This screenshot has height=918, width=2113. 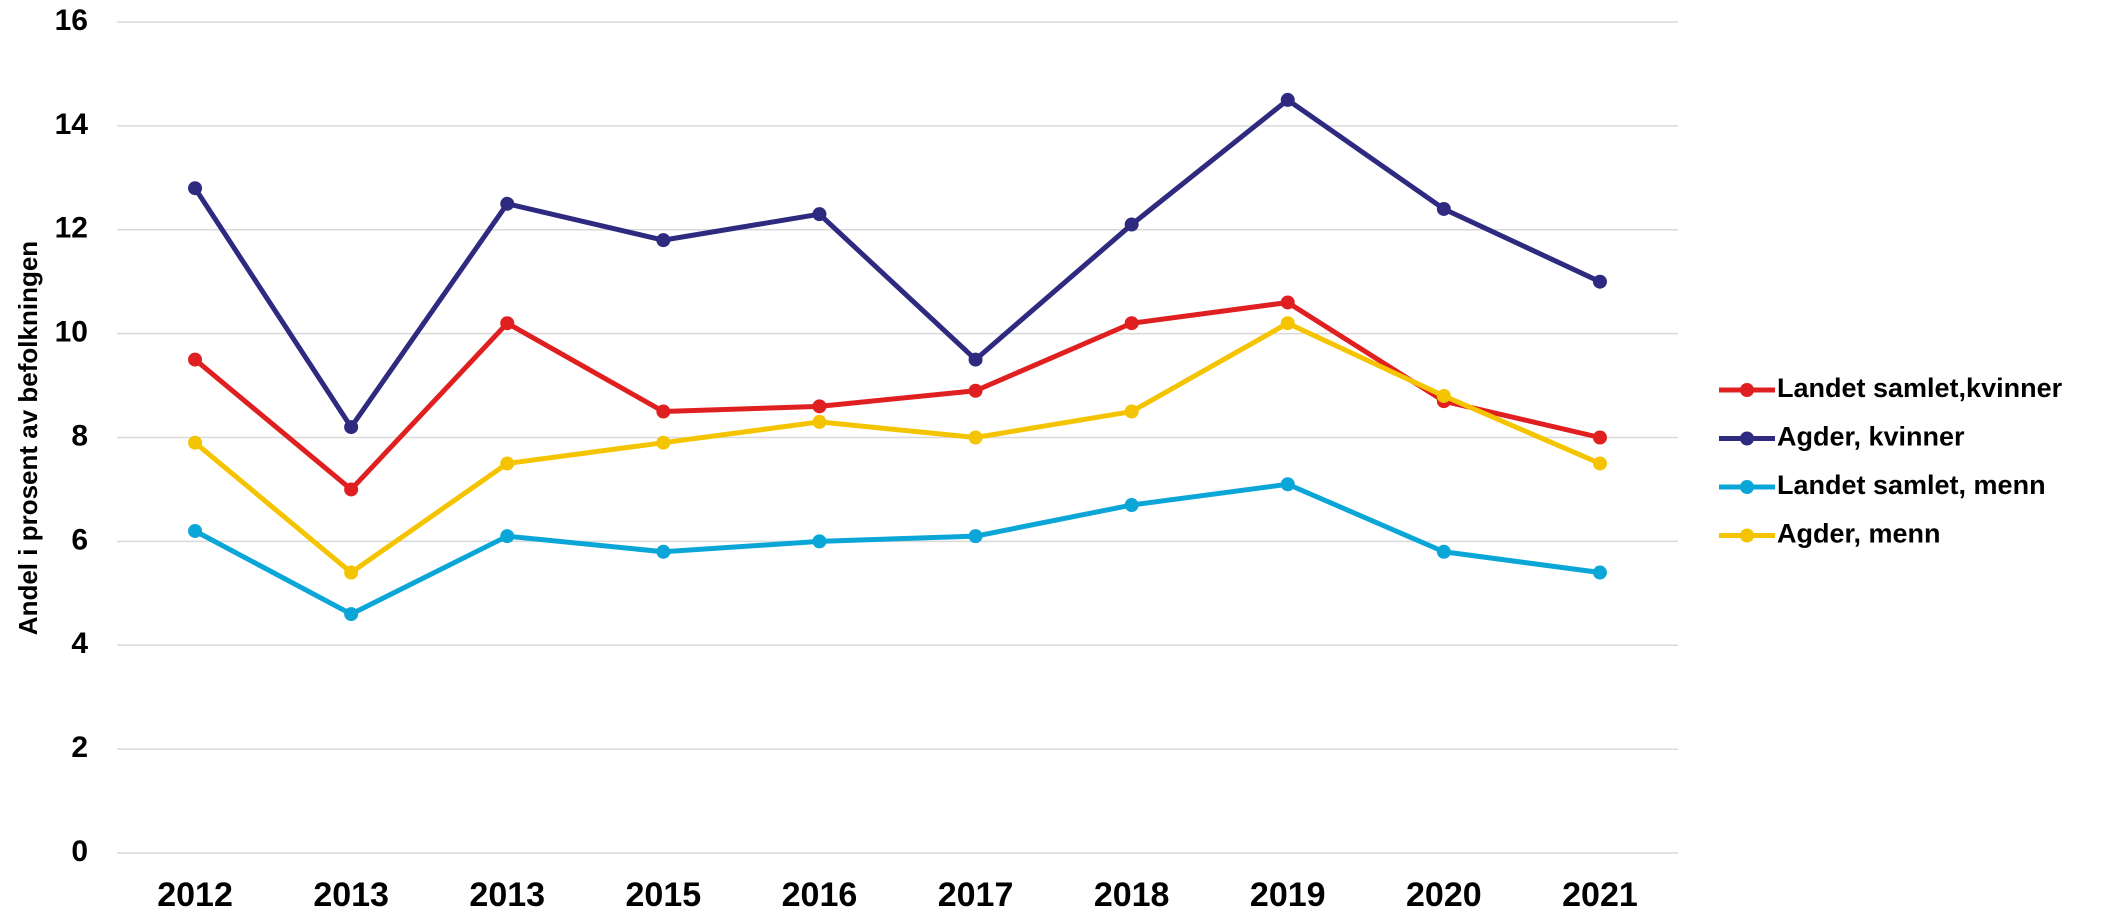 I want to click on x-tick-label: 2021, so click(x=1600, y=895).